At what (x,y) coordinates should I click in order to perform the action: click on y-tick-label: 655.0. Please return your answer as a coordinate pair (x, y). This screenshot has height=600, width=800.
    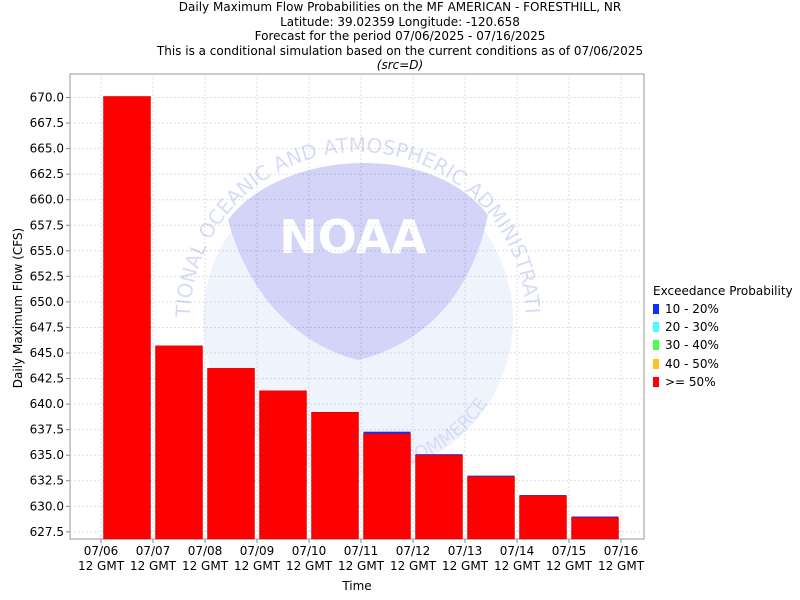
    Looking at the image, I should click on (47, 251).